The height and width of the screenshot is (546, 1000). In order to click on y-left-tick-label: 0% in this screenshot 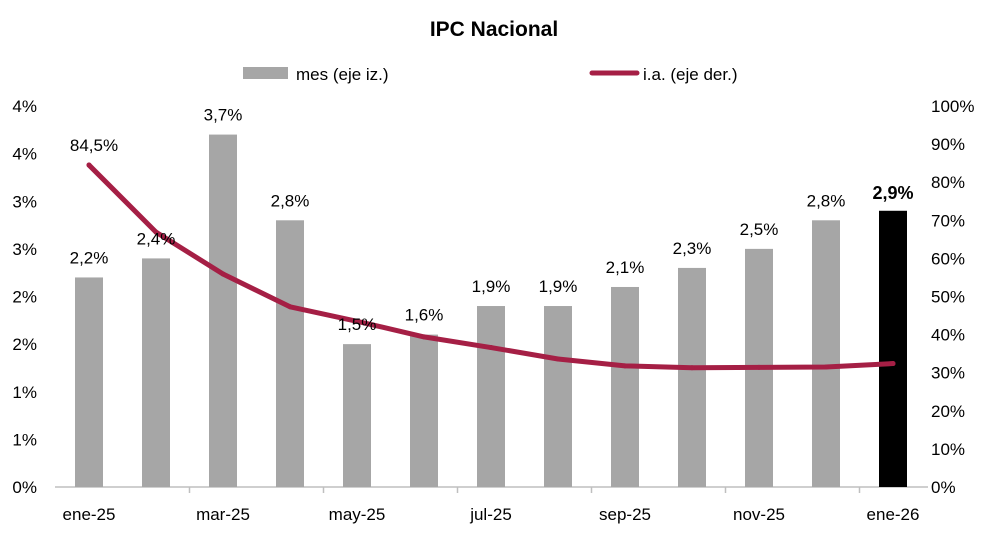, I will do `click(24, 487)`.